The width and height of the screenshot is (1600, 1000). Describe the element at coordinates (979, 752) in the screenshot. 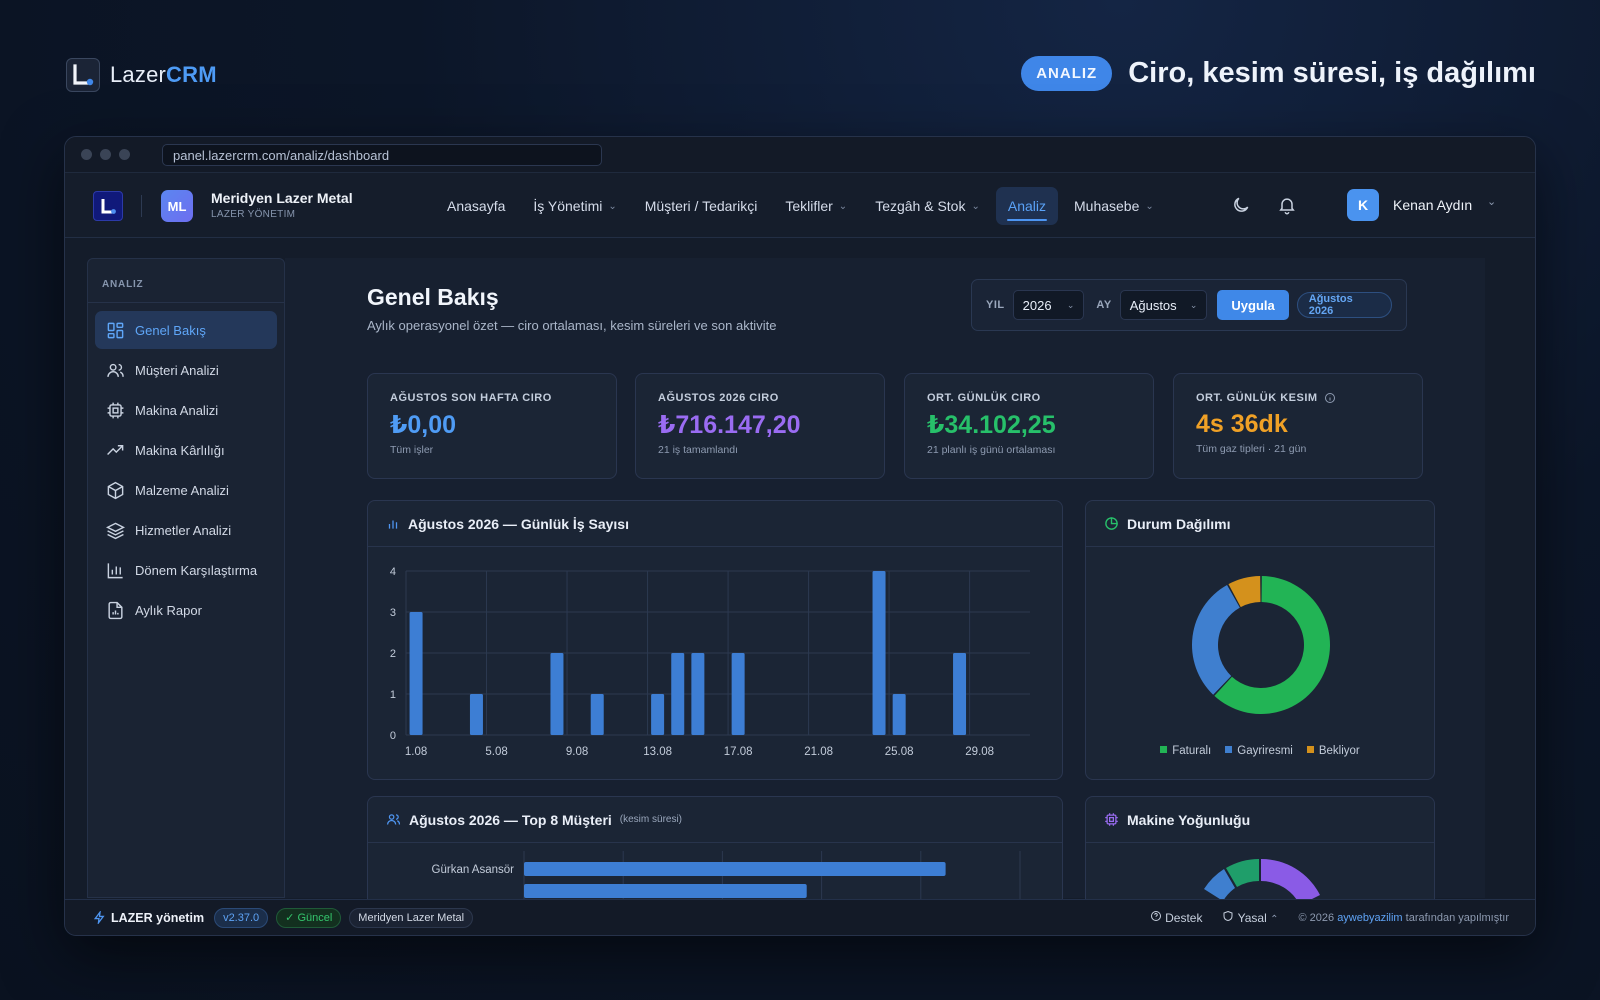

I see `x-tick-label: 29.08` at that location.